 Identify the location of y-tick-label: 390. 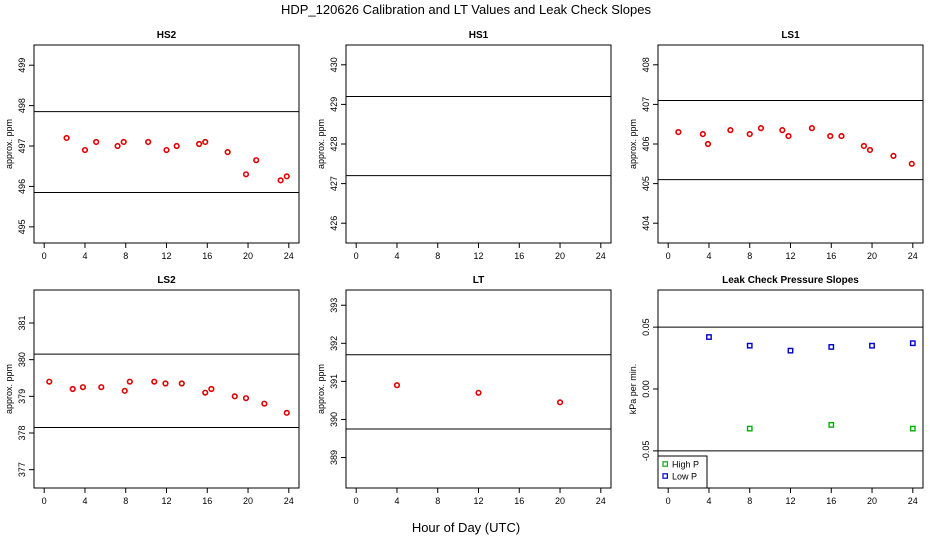
(334, 419).